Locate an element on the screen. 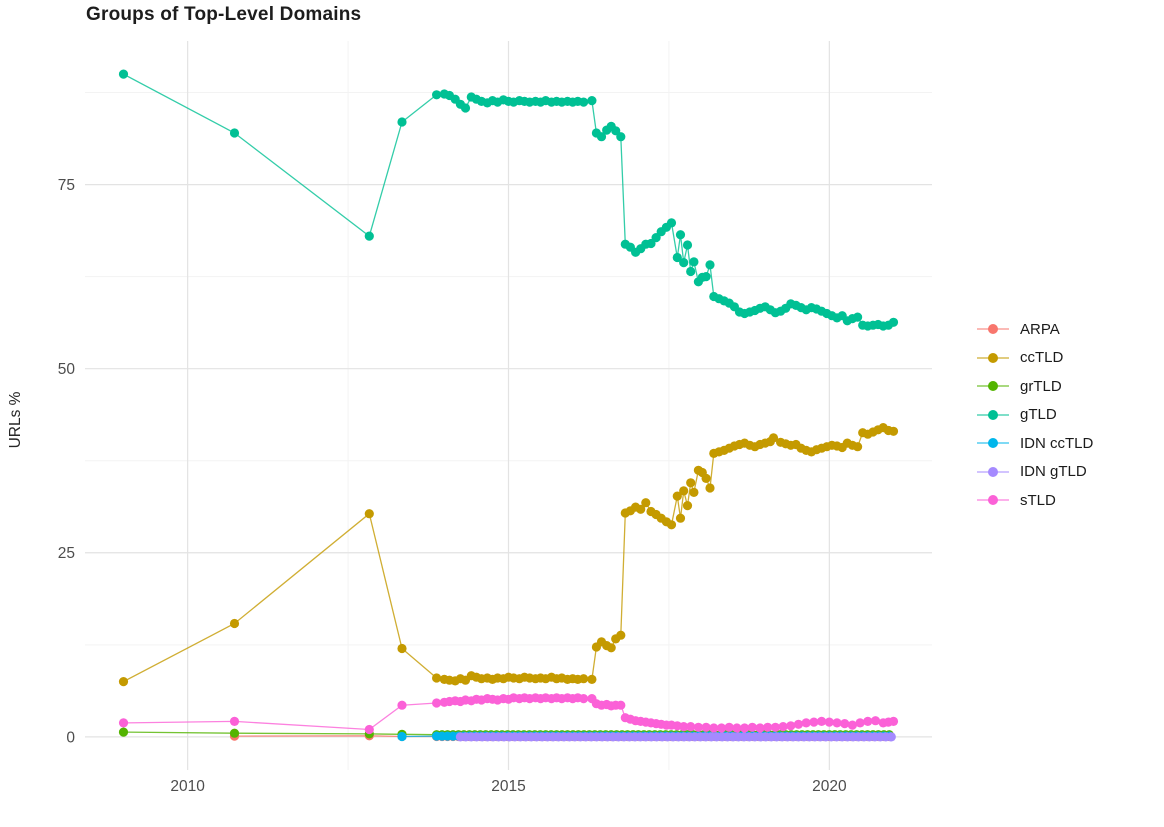 Image resolution: width=1164 pixels, height=827 pixels. series-stld is located at coordinates (508, 714).